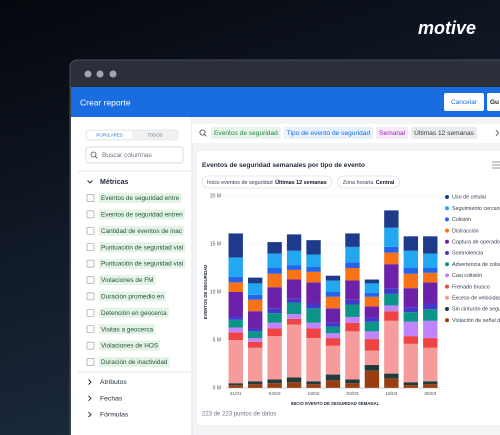 The height and width of the screenshot is (435, 500). What do you see at coordinates (215, 196) in the screenshot?
I see `y-tick-label: 20 M` at bounding box center [215, 196].